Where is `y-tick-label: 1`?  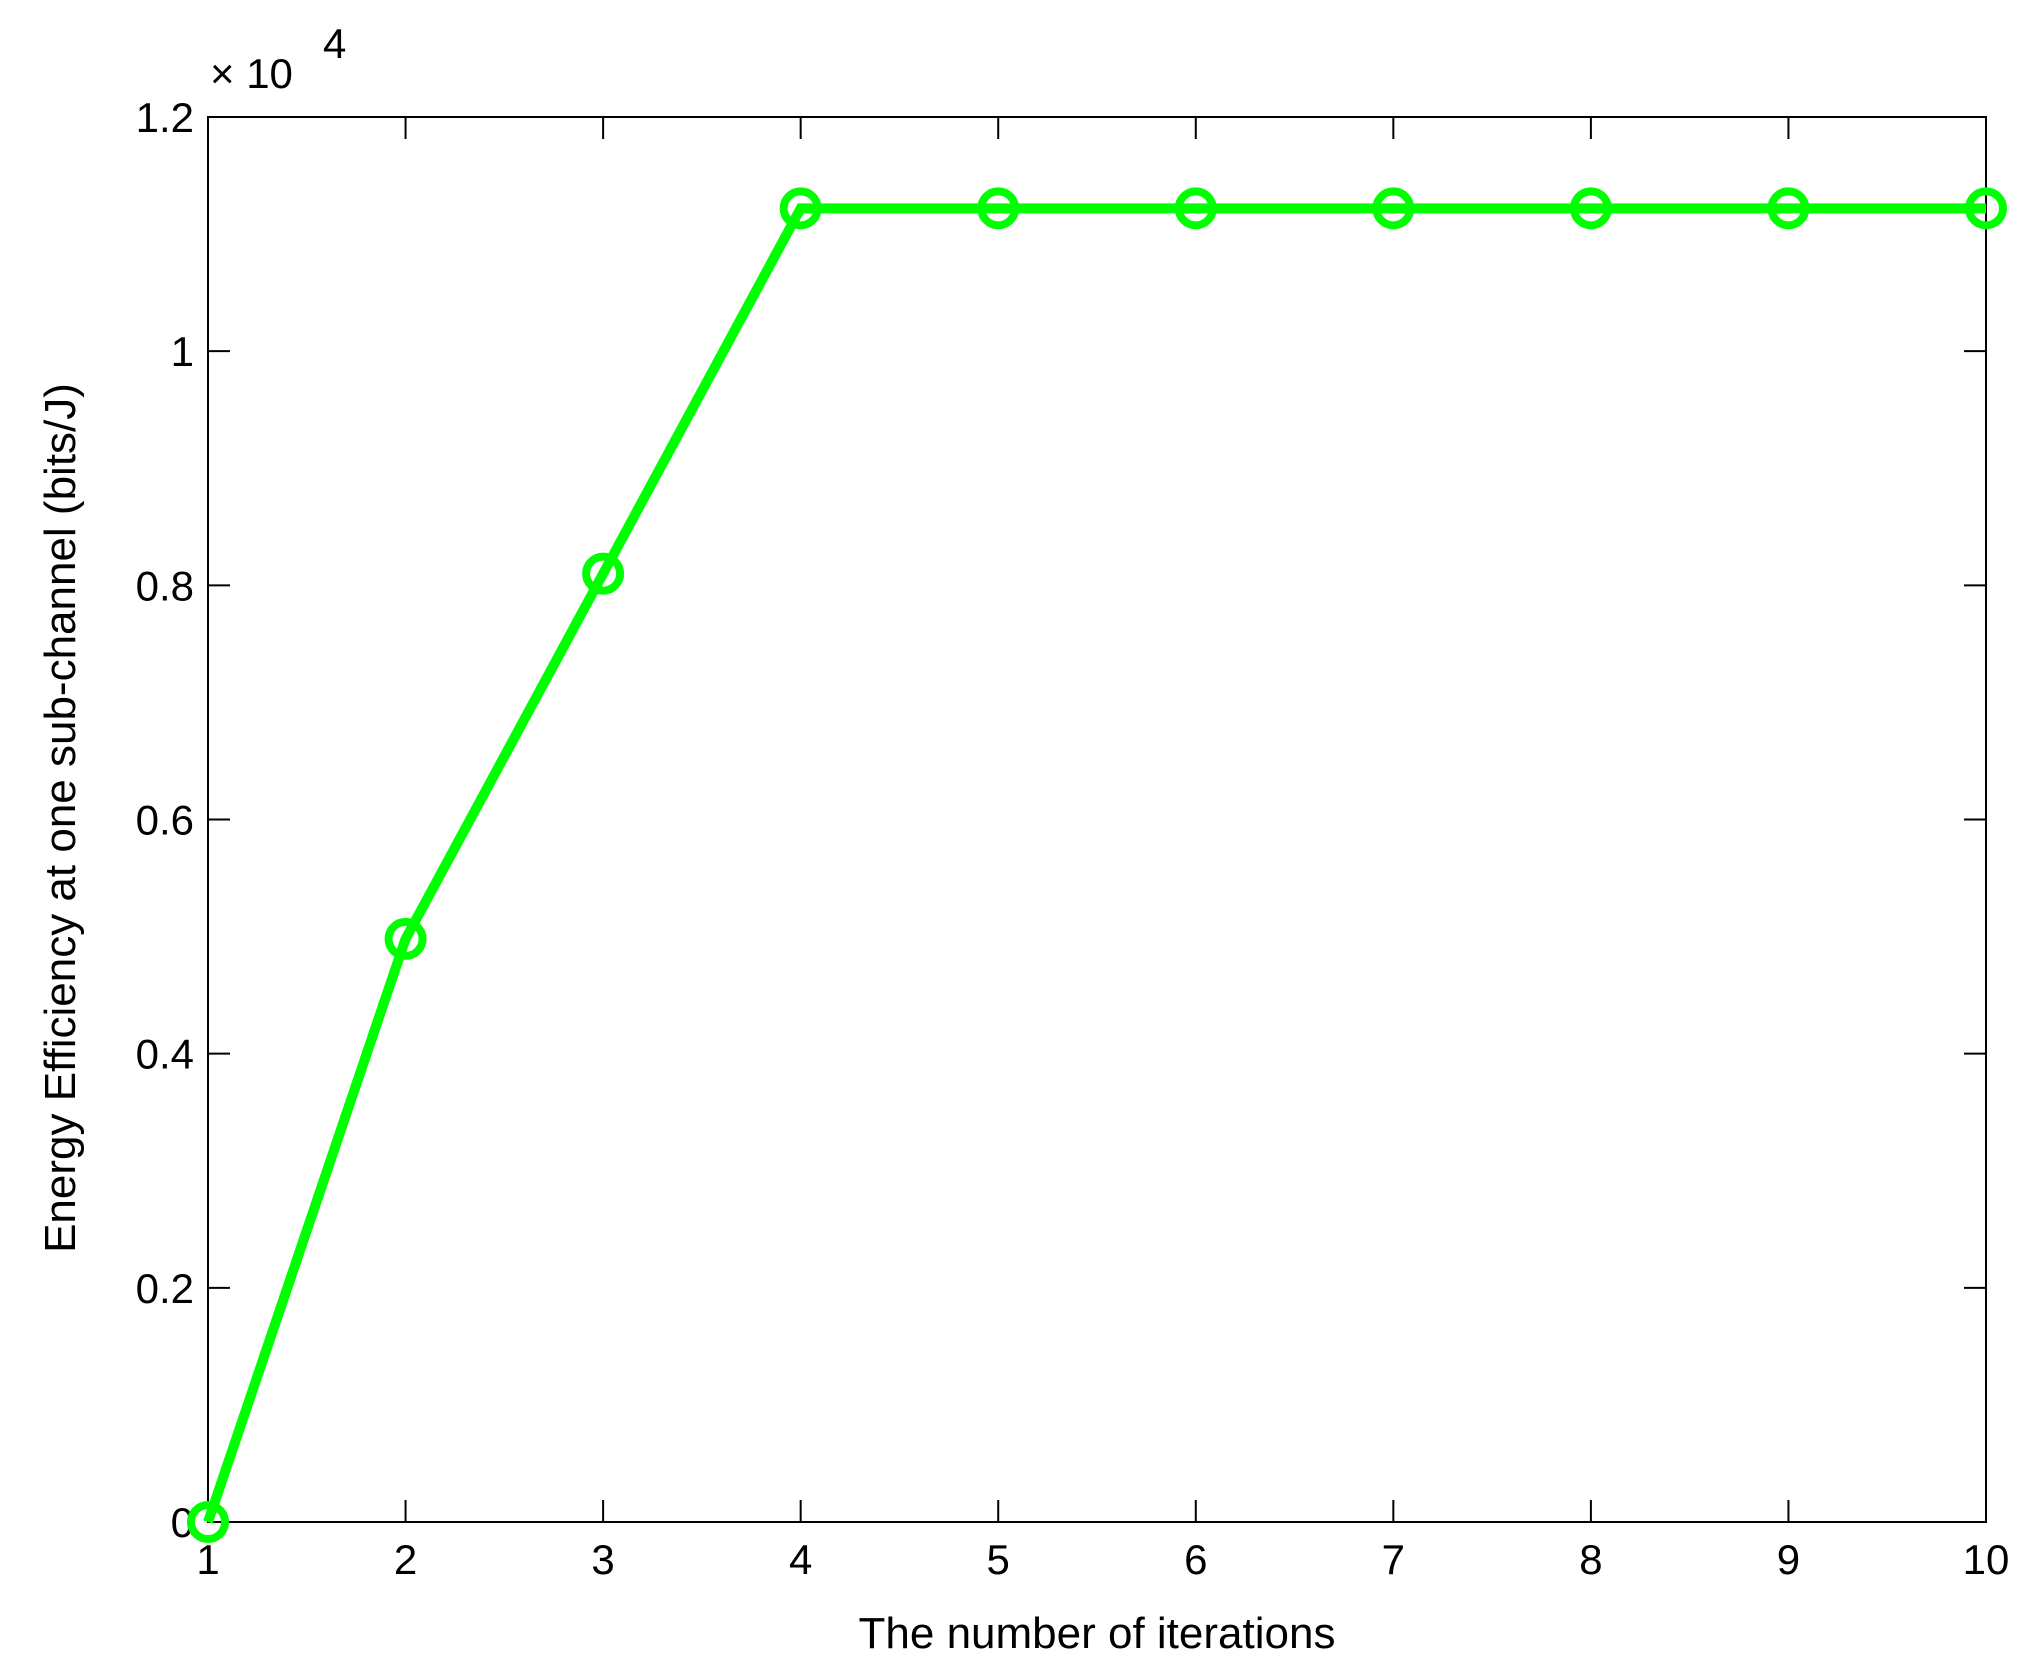 y-tick-label: 1 is located at coordinates (182, 351).